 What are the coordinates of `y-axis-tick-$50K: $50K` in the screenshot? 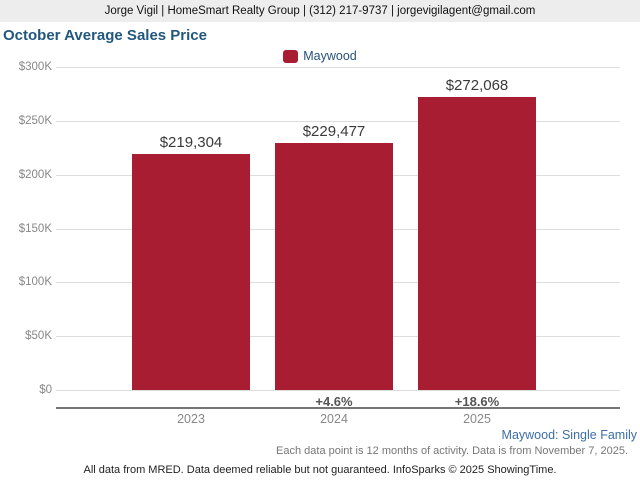 It's located at (38, 336).